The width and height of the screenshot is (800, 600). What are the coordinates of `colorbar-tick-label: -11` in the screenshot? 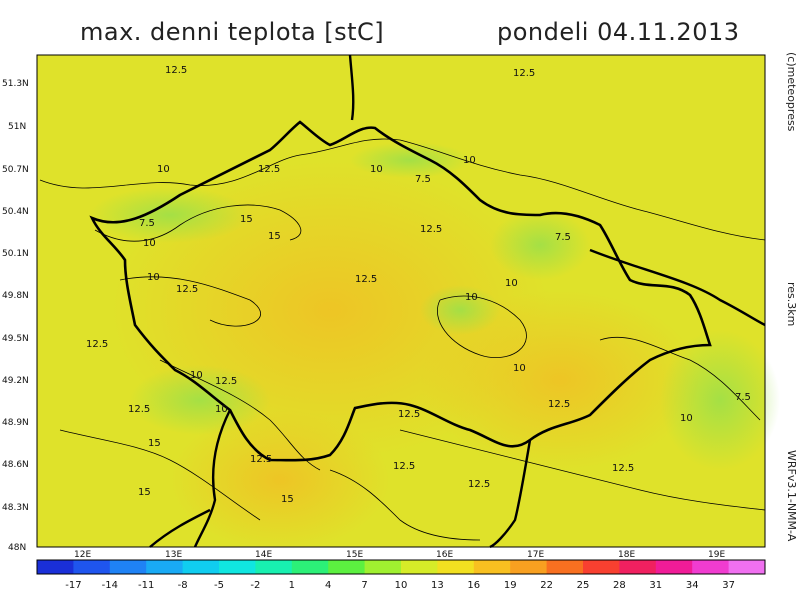 It's located at (146, 585).